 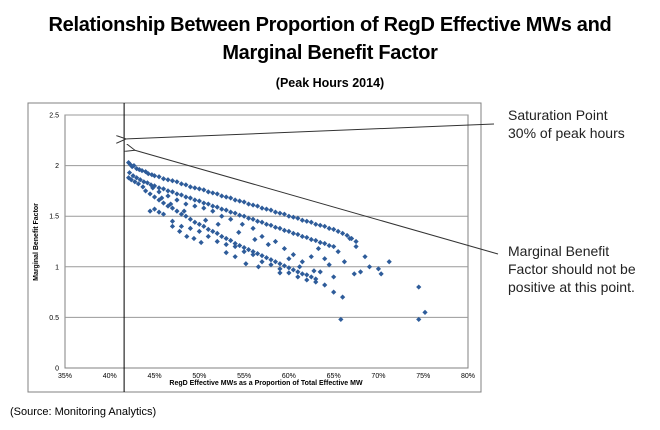 I want to click on saturation-annotation: Saturation Point 30% of peak hours, so click(x=578, y=124).